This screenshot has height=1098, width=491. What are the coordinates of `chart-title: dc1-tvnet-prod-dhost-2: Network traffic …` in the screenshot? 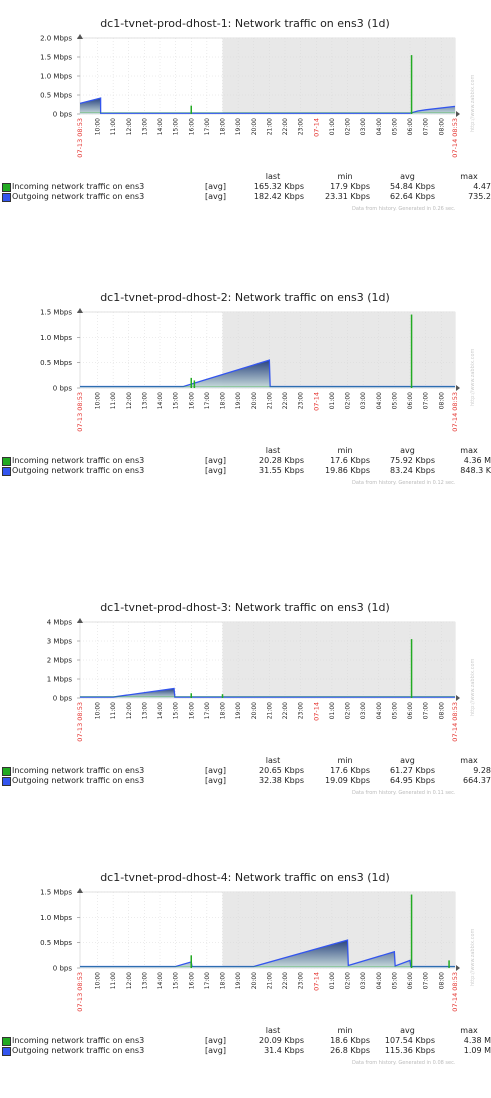 It's located at (245, 297).